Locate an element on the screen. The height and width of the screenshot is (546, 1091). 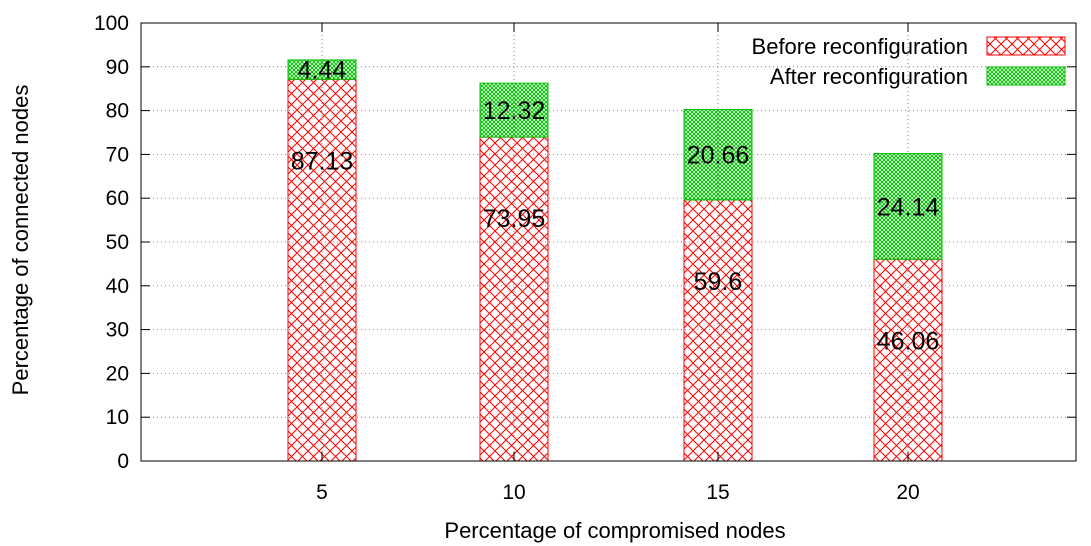
x-tick-label: 15 is located at coordinates (717, 492).